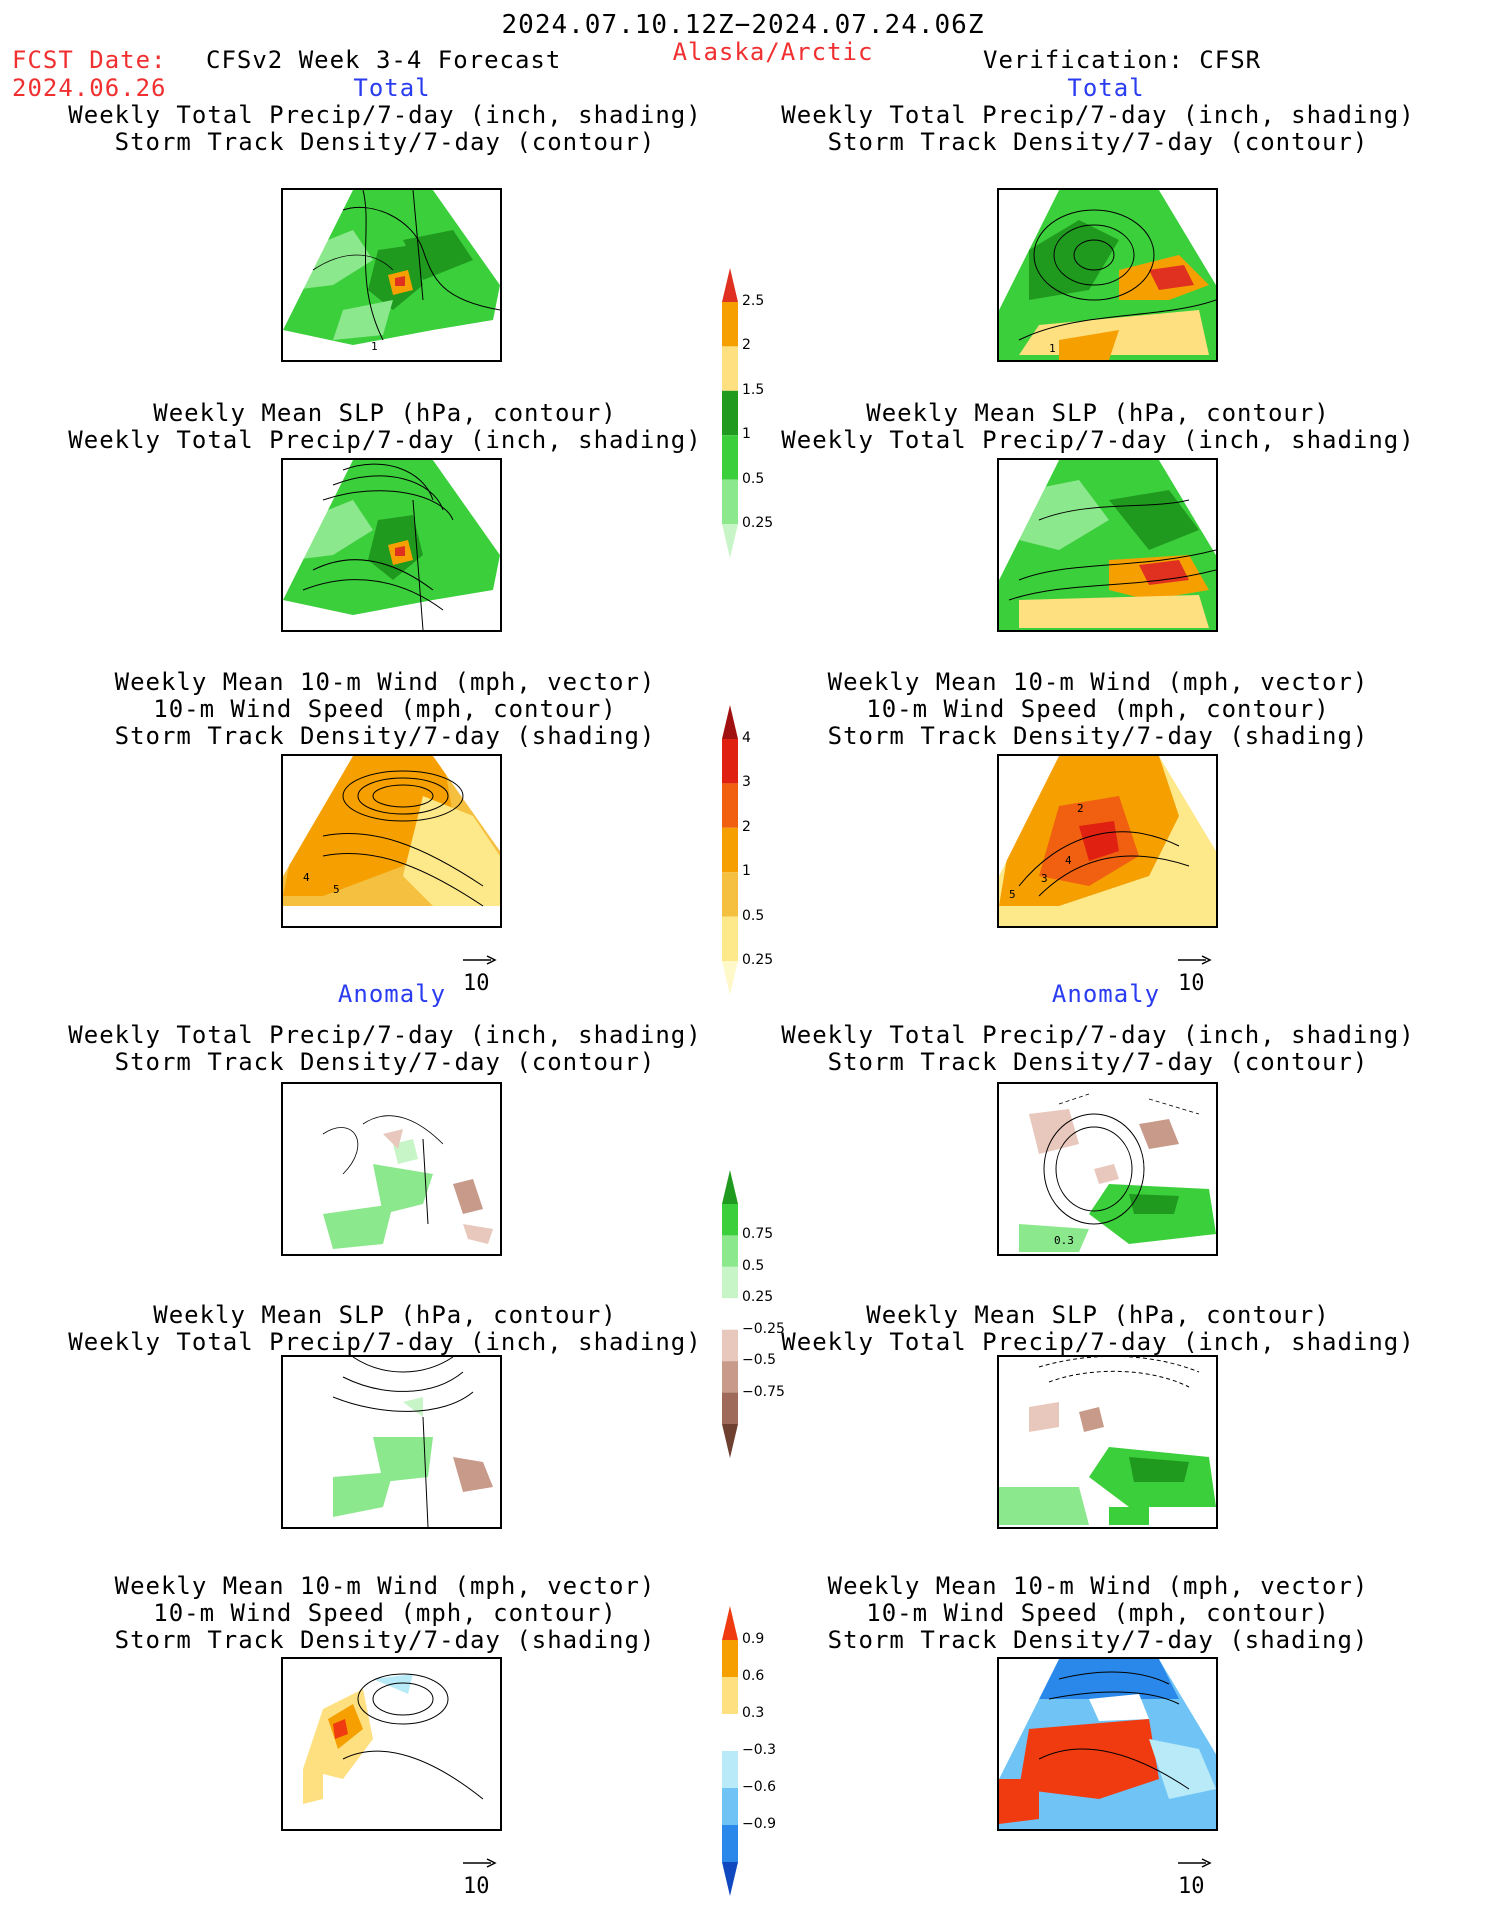 The image size is (1487, 1925). Describe the element at coordinates (753, 1316) in the screenshot. I see `colorbar-precip-anomaly: 0.75 0.5 0.25 −0.25 −0.5 −0.75` at that location.